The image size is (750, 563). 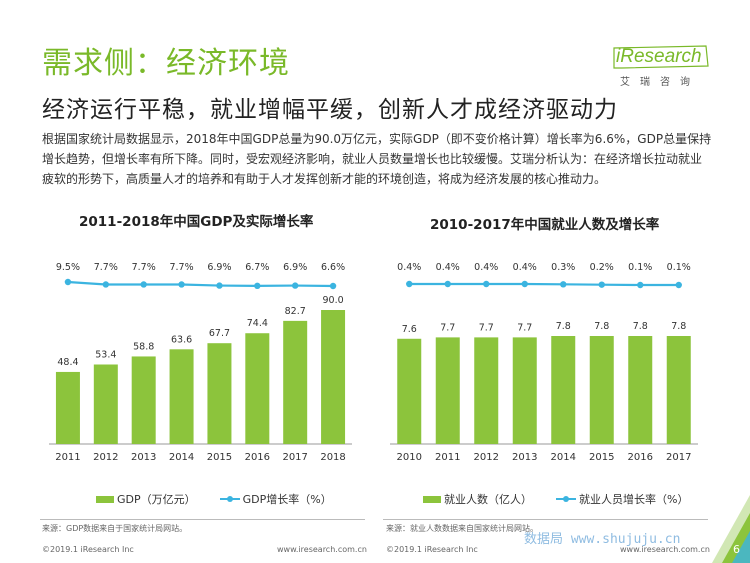 I want to click on legend-bar-swatch, so click(x=432, y=499).